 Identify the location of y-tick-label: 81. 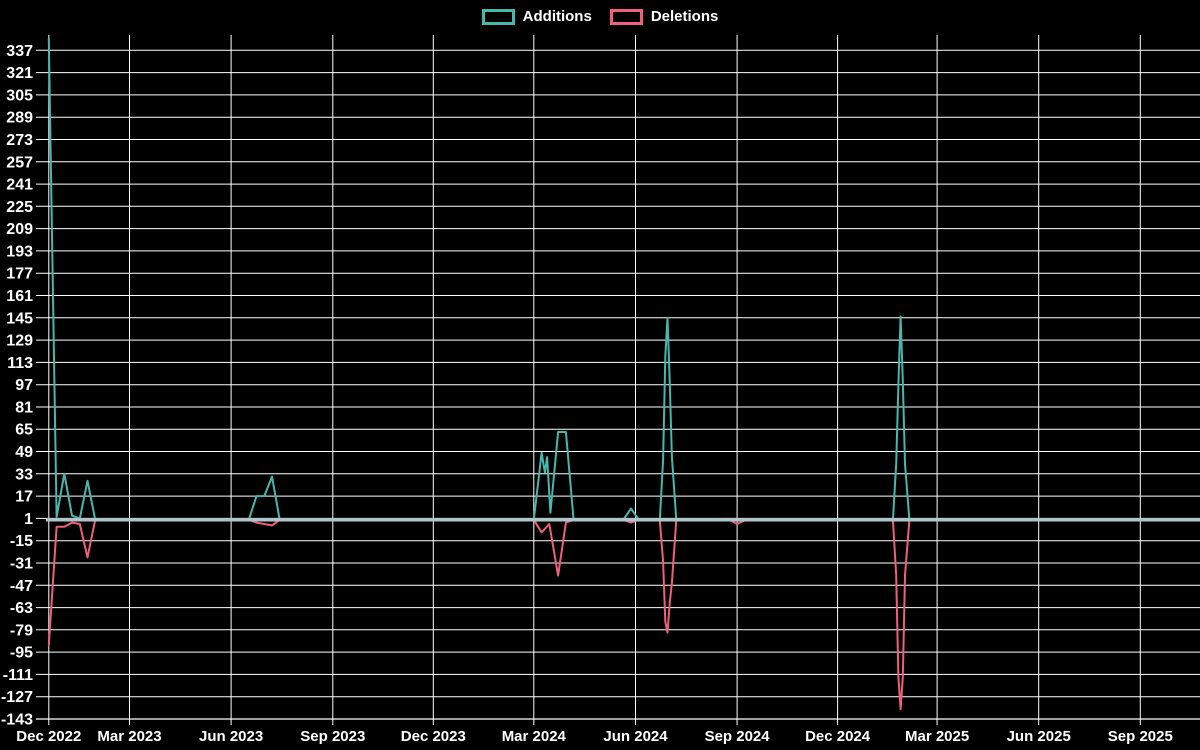
(24, 408).